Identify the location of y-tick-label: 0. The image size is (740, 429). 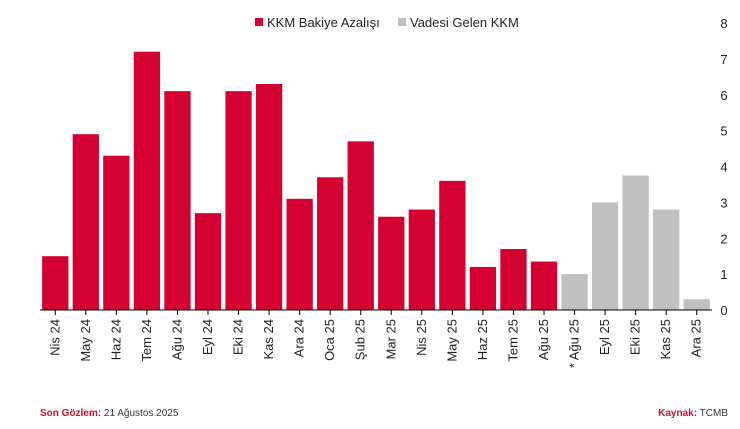
(723, 310).